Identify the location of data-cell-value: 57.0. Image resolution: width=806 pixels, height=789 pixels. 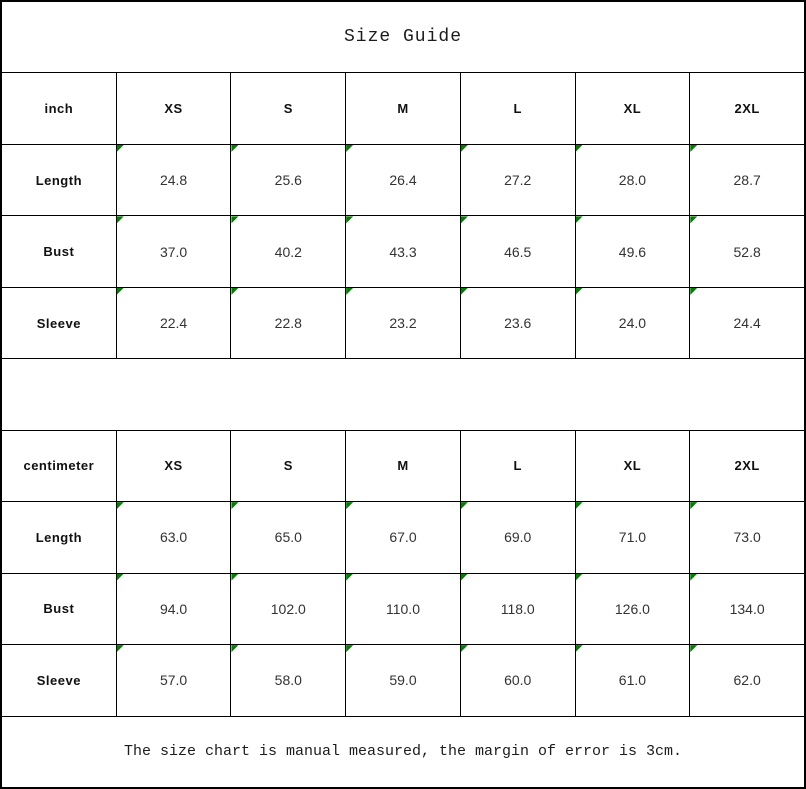
(173, 680).